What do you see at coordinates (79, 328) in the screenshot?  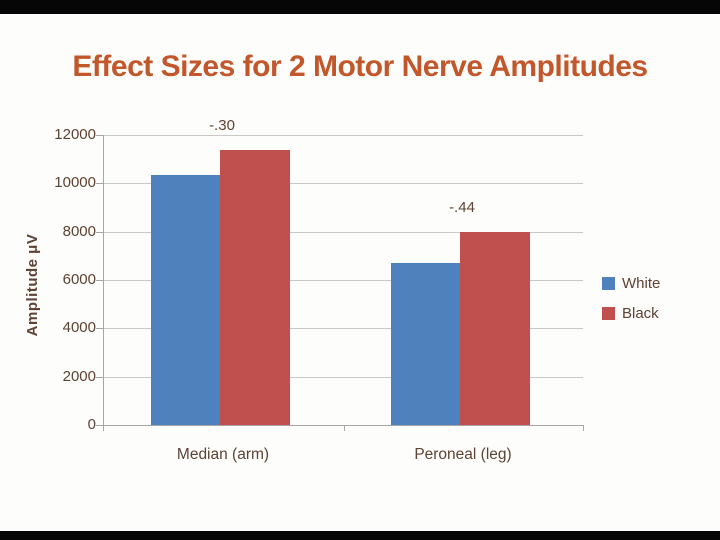 I see `y-axis-tick-label: 4000` at bounding box center [79, 328].